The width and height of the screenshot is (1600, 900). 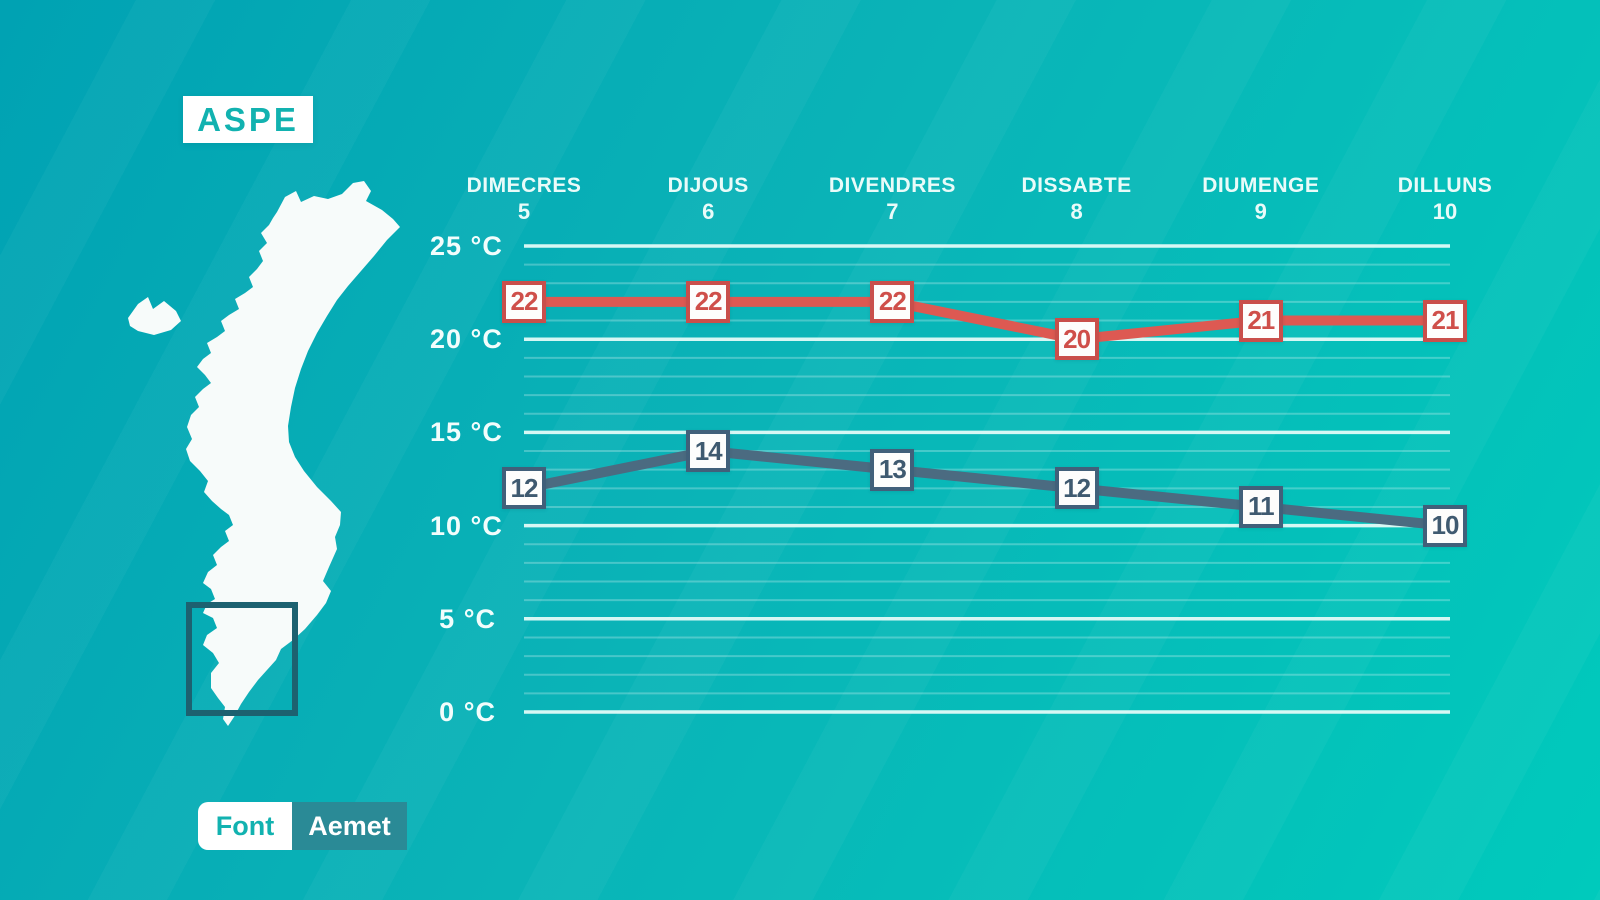 I want to click on ytick-label: 0 °C, so click(x=467, y=712).